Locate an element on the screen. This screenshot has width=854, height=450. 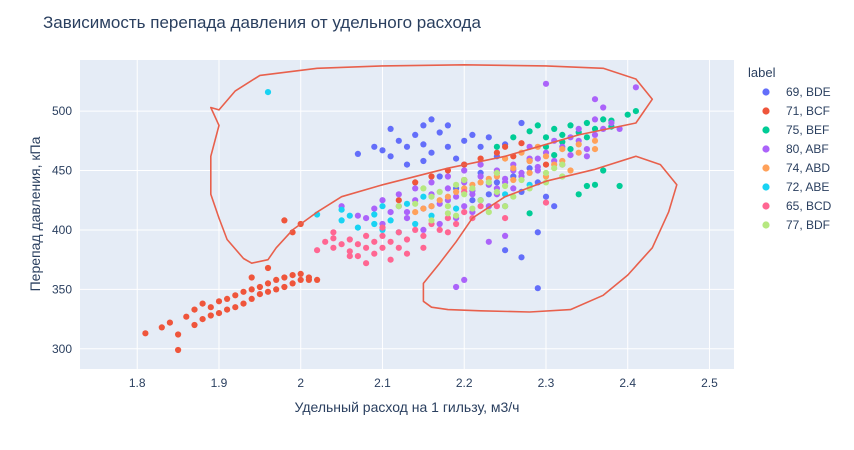
x-tick-label: 2.4 is located at coordinates (627, 383).